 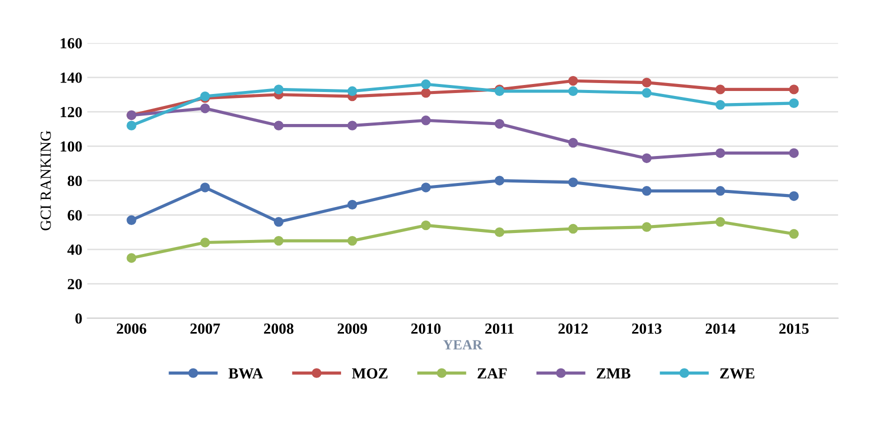 What do you see at coordinates (737, 373) in the screenshot?
I see `legend-label: ZWE` at bounding box center [737, 373].